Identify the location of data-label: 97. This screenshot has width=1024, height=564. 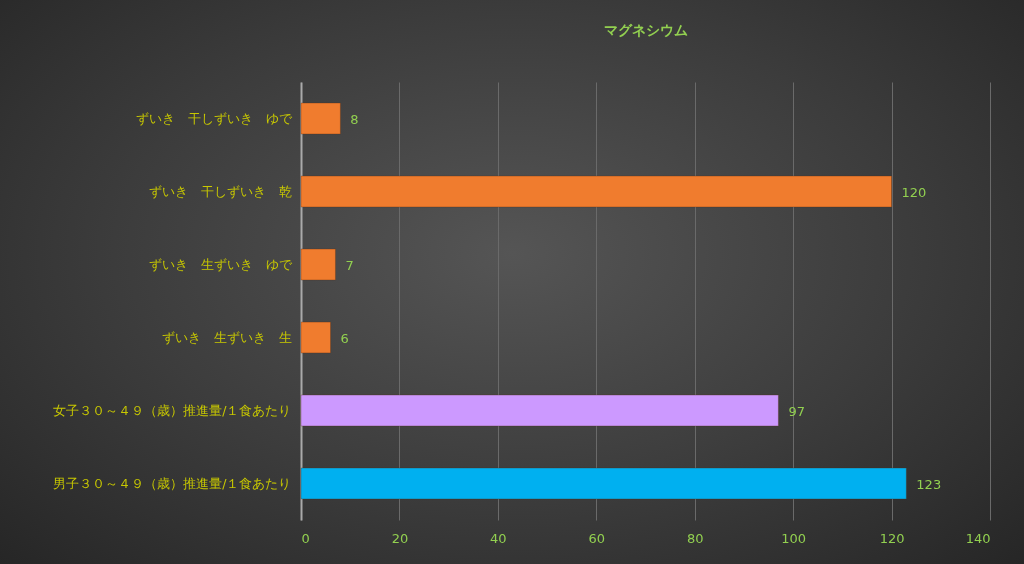
(796, 411).